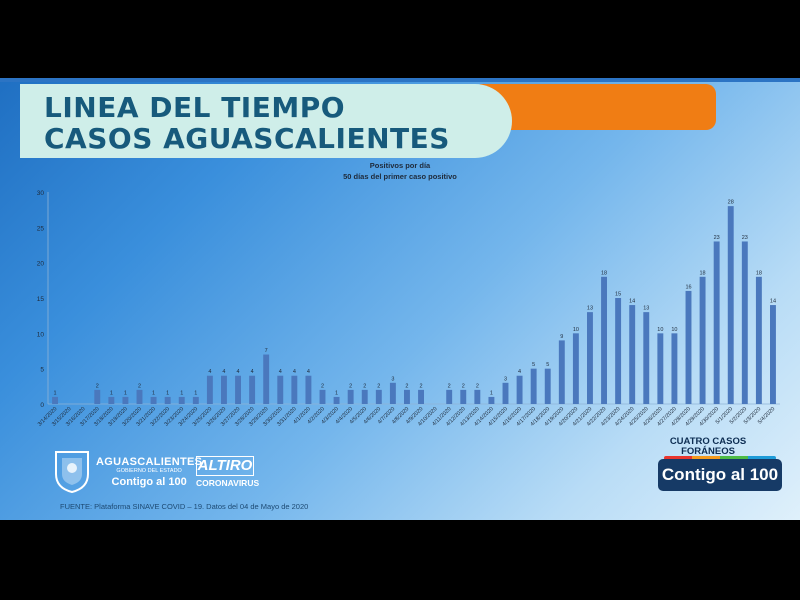 This screenshot has width=800, height=600. I want to click on ags-logo-line2: GOBIERNO DEL ESTADO, so click(149, 471).